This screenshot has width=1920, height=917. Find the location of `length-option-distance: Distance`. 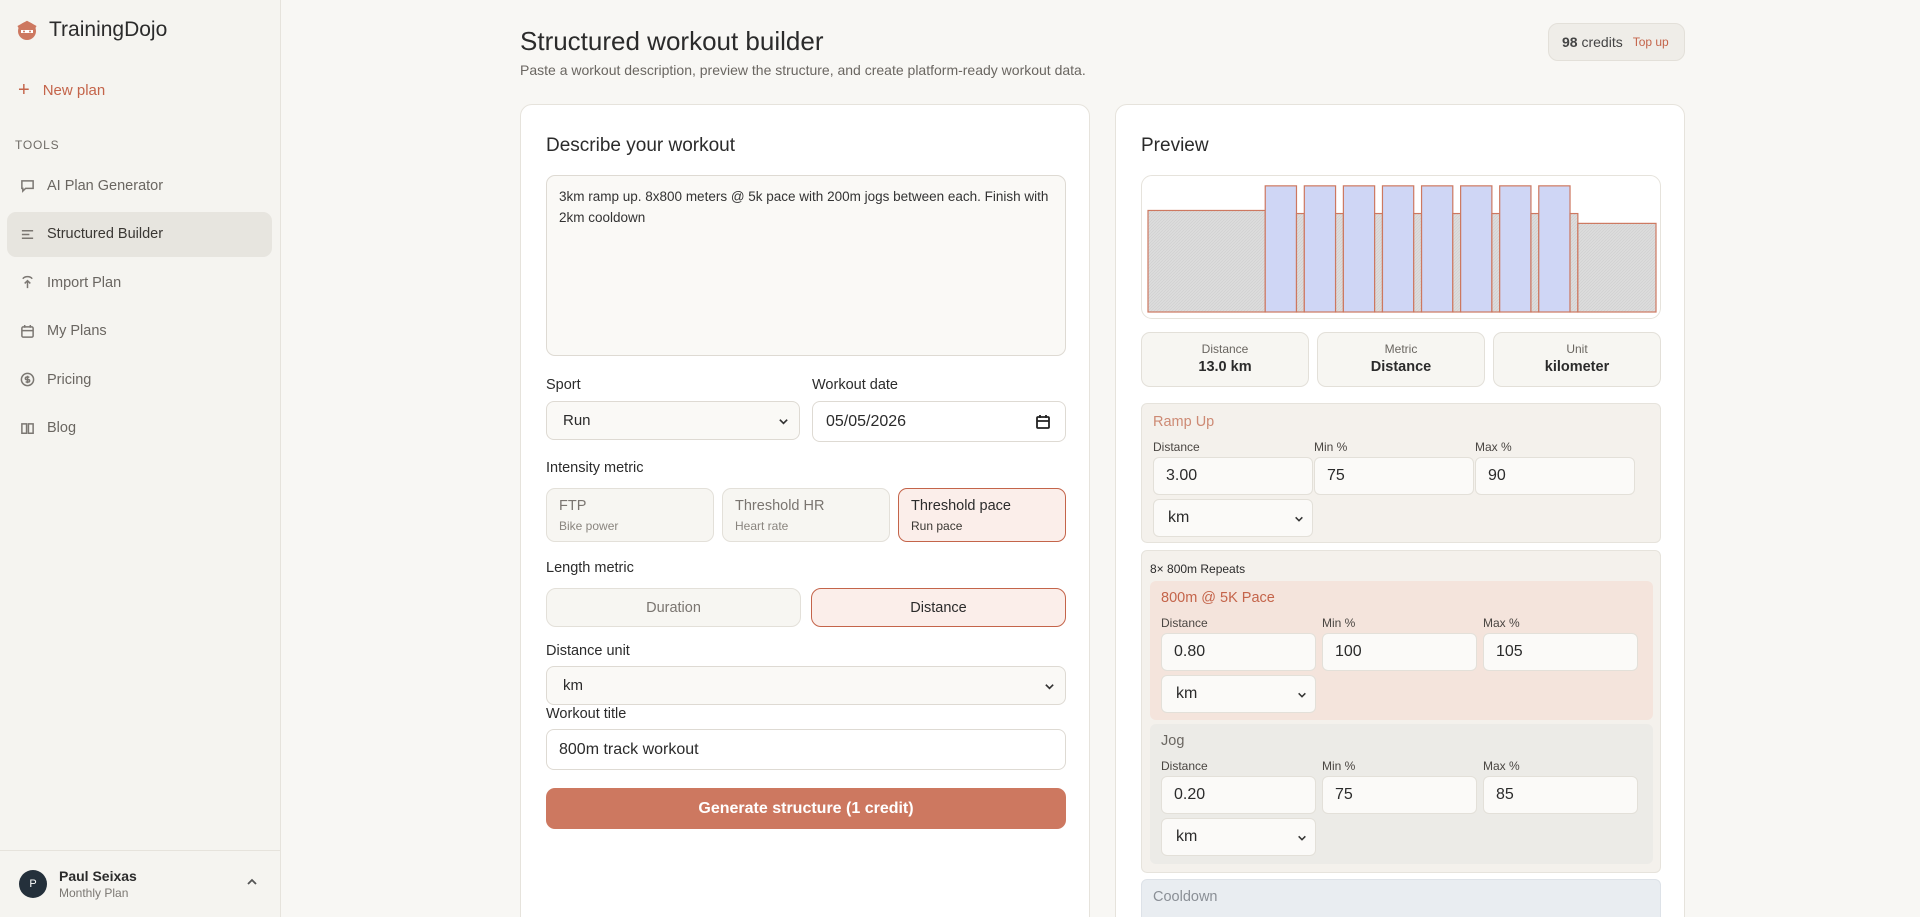

length-option-distance: Distance is located at coordinates (938, 607).